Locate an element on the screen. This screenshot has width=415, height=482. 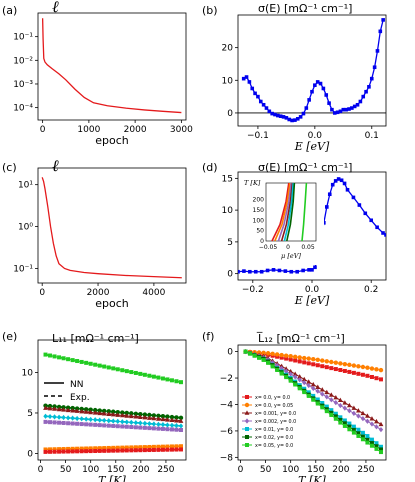
y-tick-label: −8 is located at coordinates (227, 458).